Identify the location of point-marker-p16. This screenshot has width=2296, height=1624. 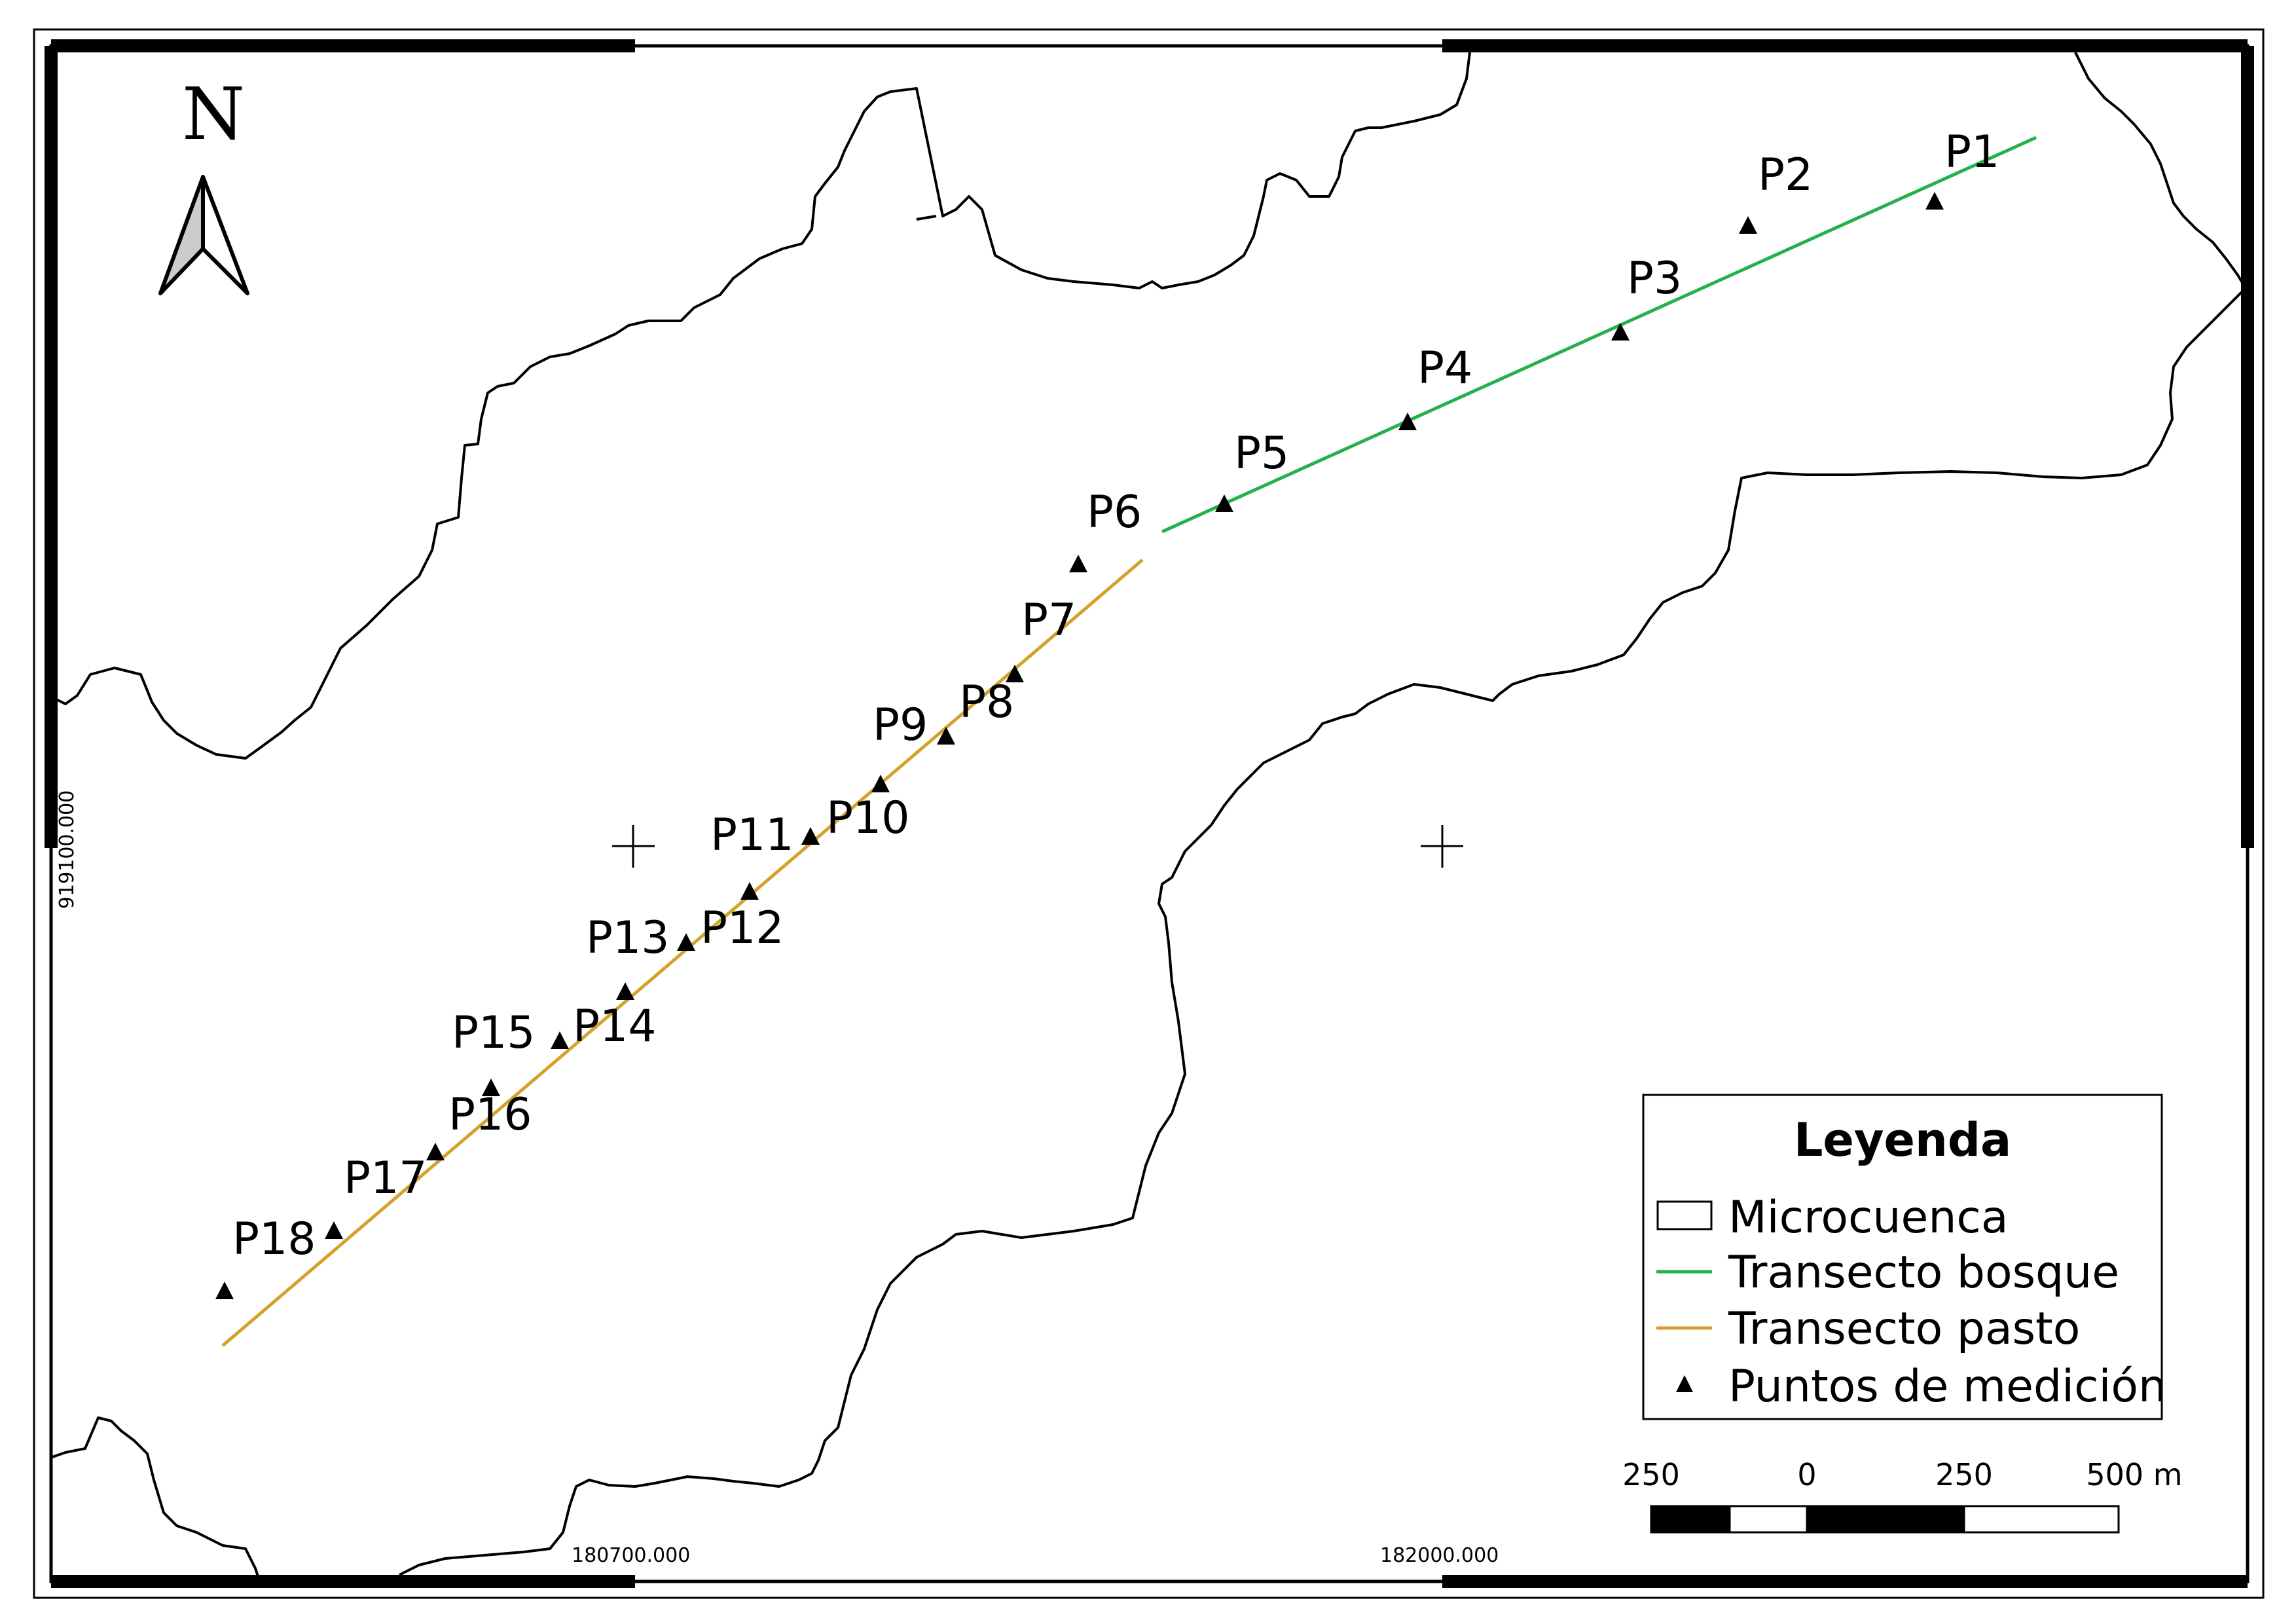
(435, 1151).